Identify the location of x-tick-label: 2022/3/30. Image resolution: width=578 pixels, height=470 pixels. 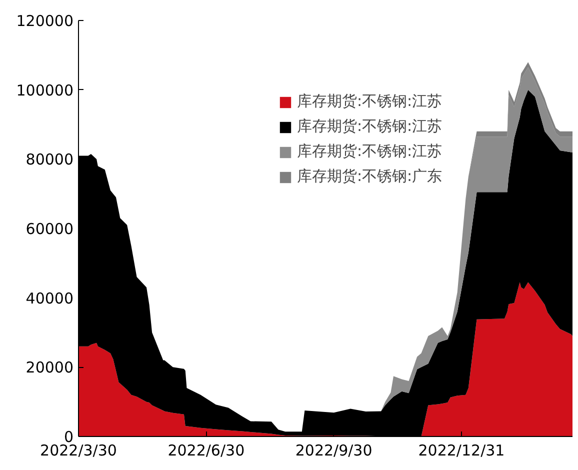
(78, 451).